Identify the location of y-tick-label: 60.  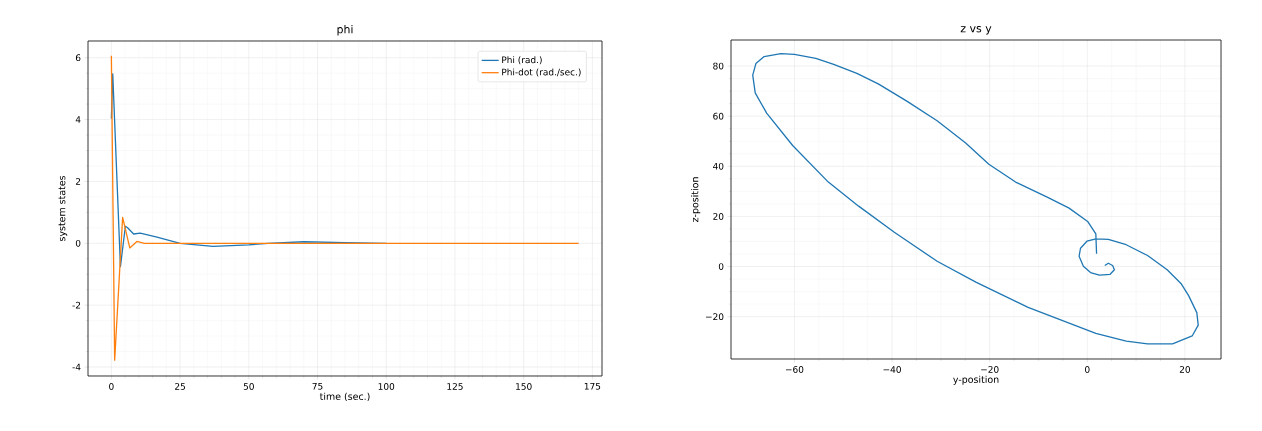
(718, 116).